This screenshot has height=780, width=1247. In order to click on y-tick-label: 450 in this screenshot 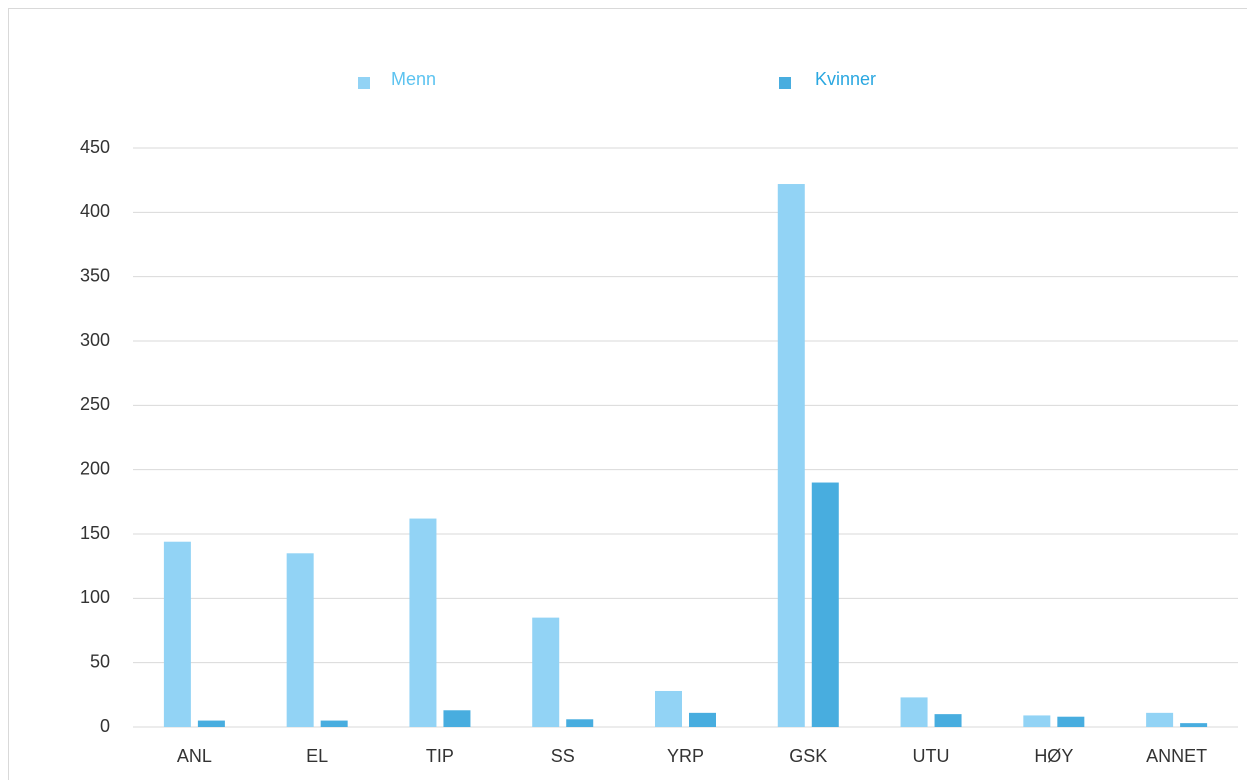, I will do `click(95, 147)`.